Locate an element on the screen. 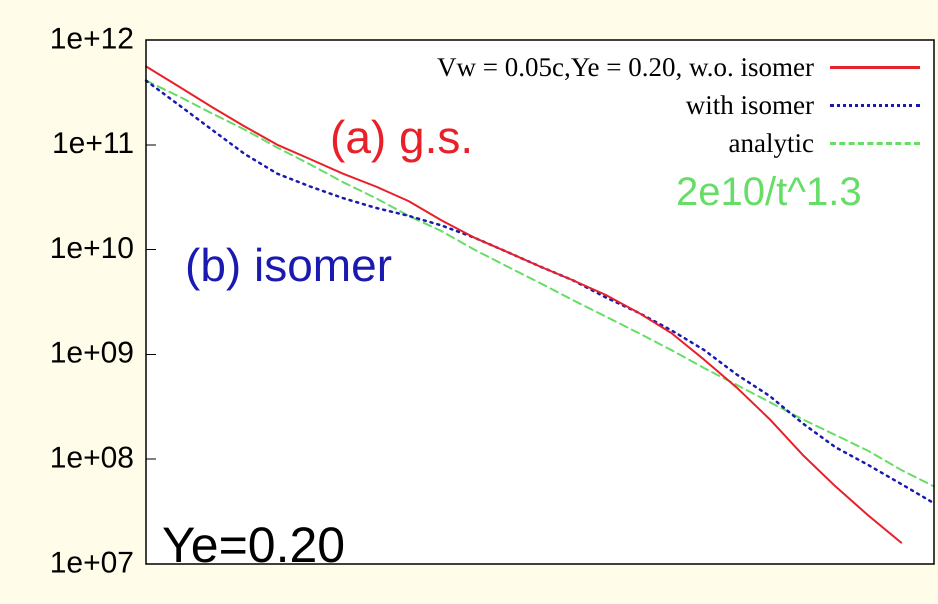 Image resolution: width=938 pixels, height=604 pixels. annotation: (b) isomer is located at coordinates (288, 265).